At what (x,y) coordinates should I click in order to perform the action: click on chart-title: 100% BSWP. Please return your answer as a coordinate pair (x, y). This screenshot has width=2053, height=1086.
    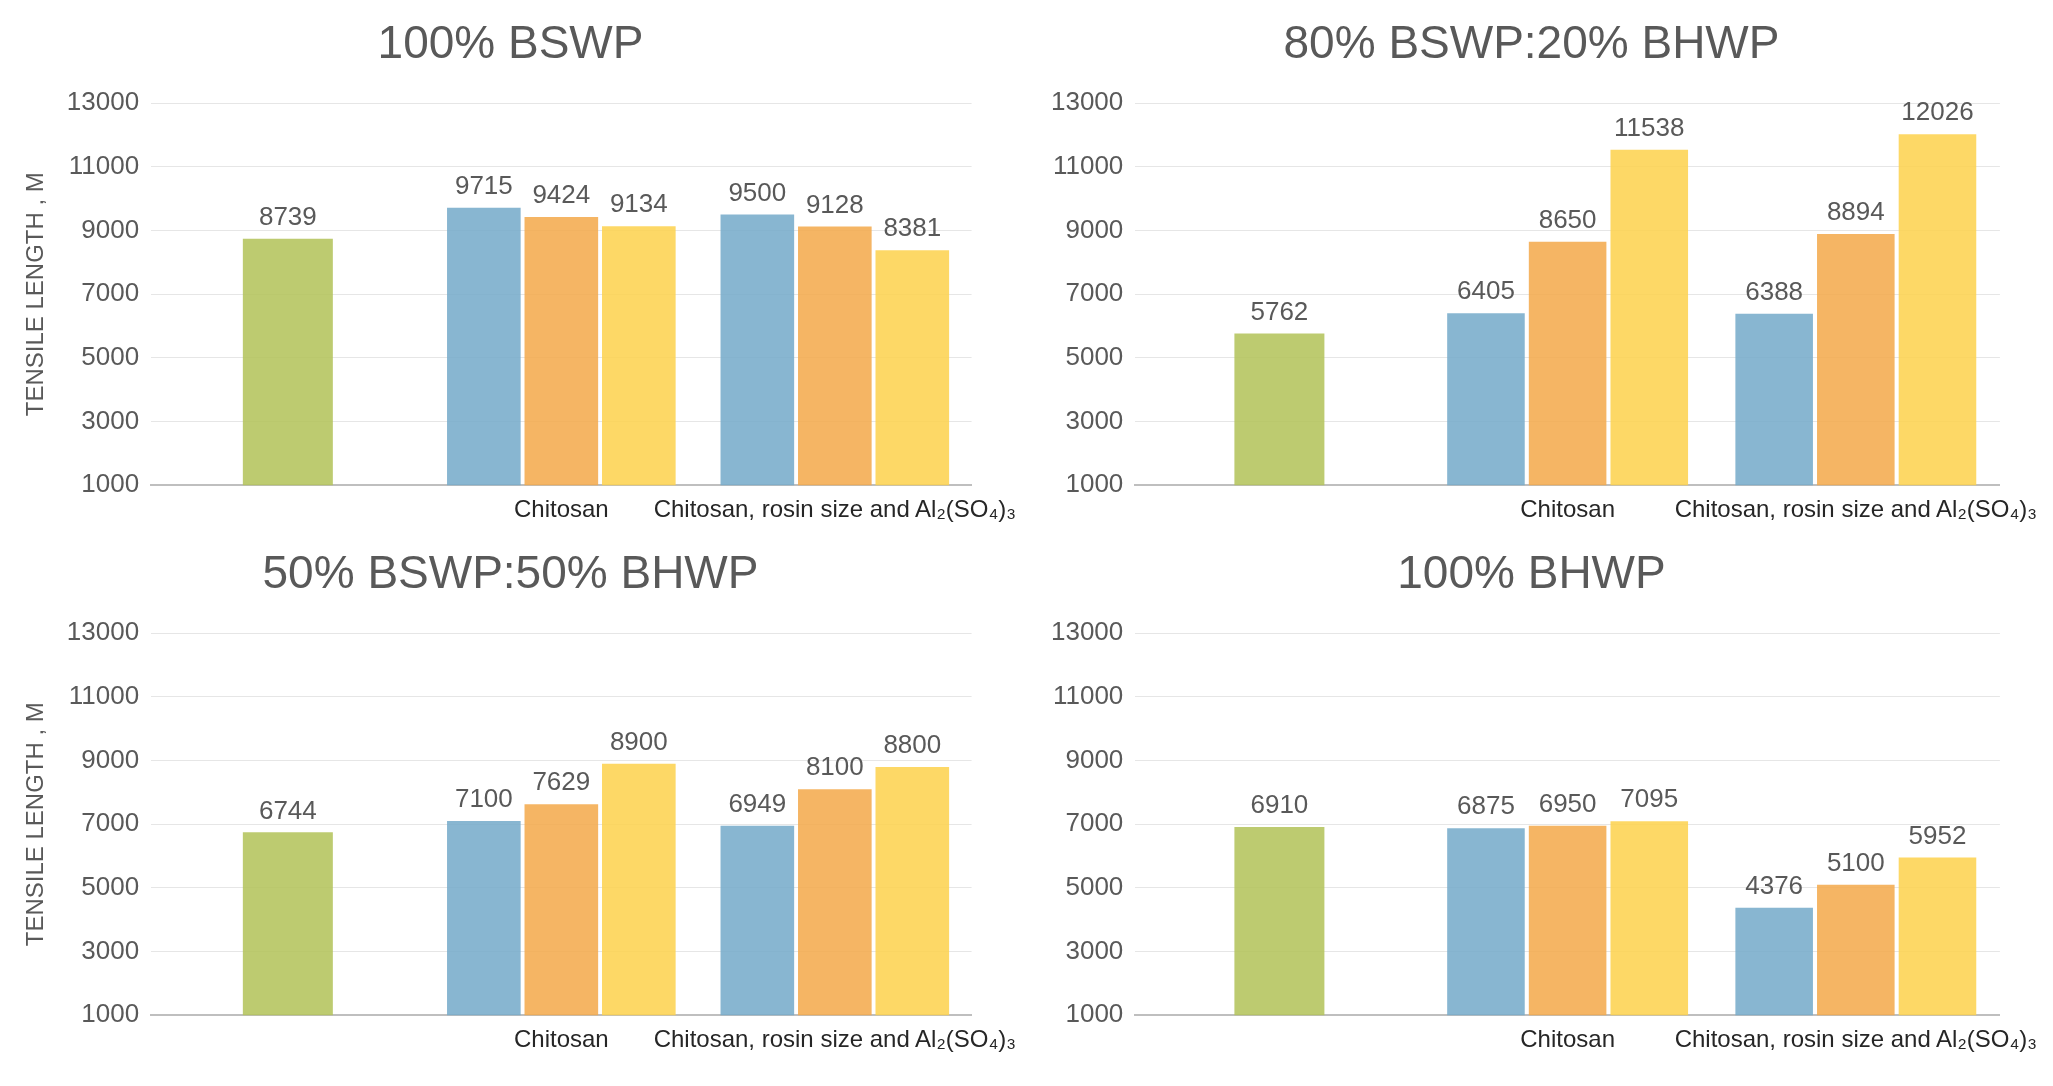
    Looking at the image, I should click on (510, 42).